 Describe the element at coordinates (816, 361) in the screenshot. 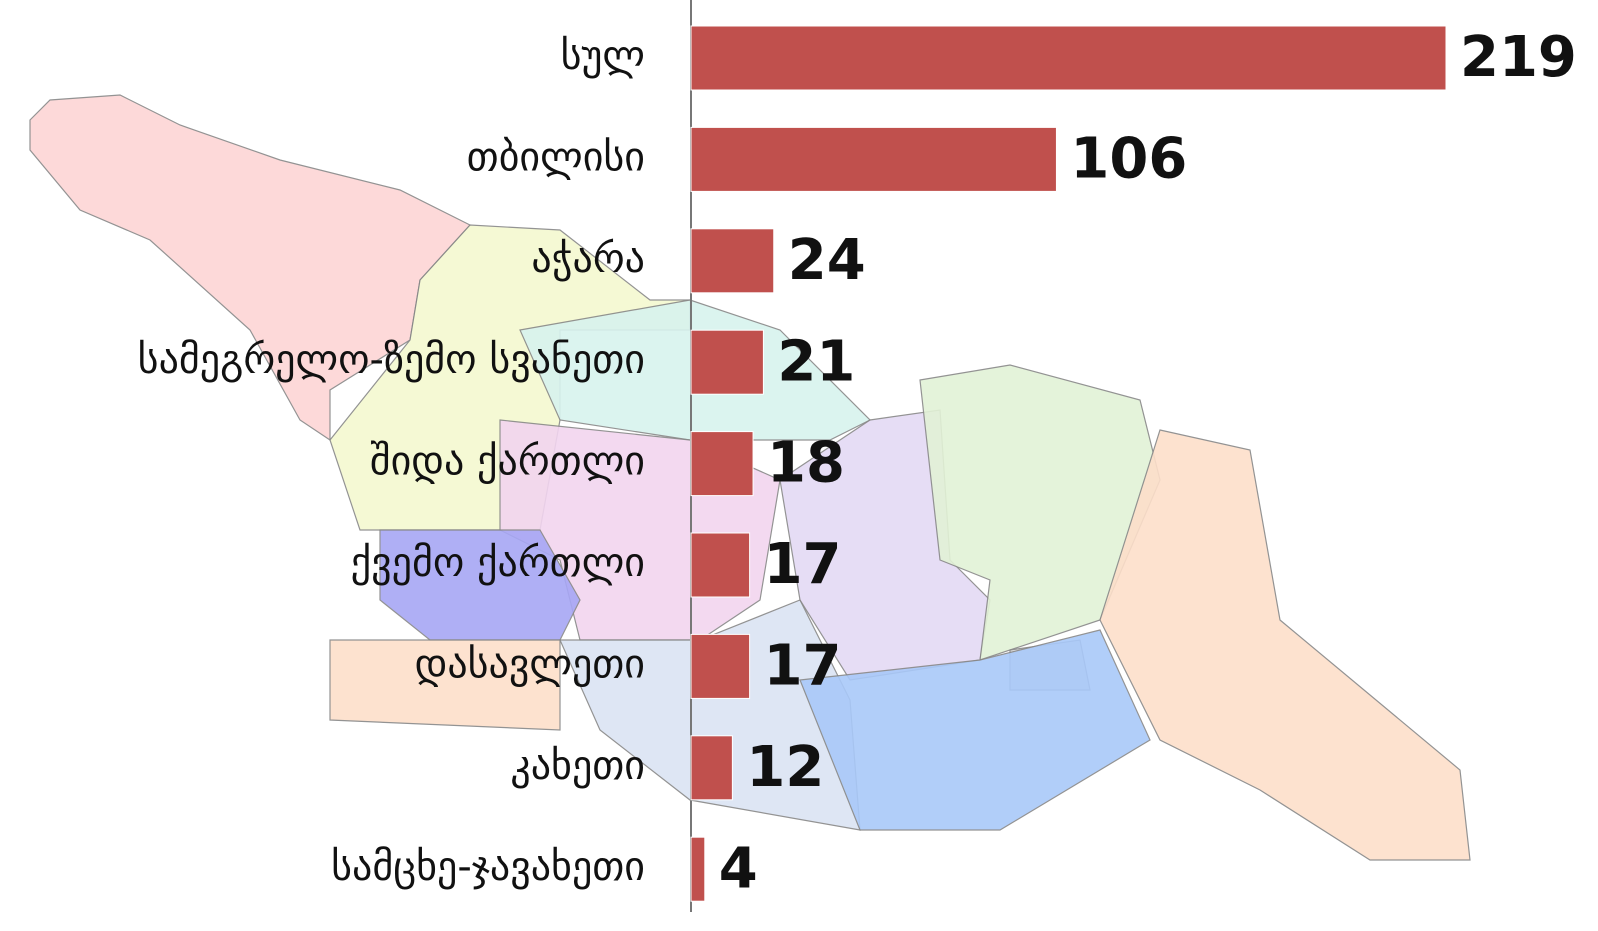

I see `value-label: 21` at that location.